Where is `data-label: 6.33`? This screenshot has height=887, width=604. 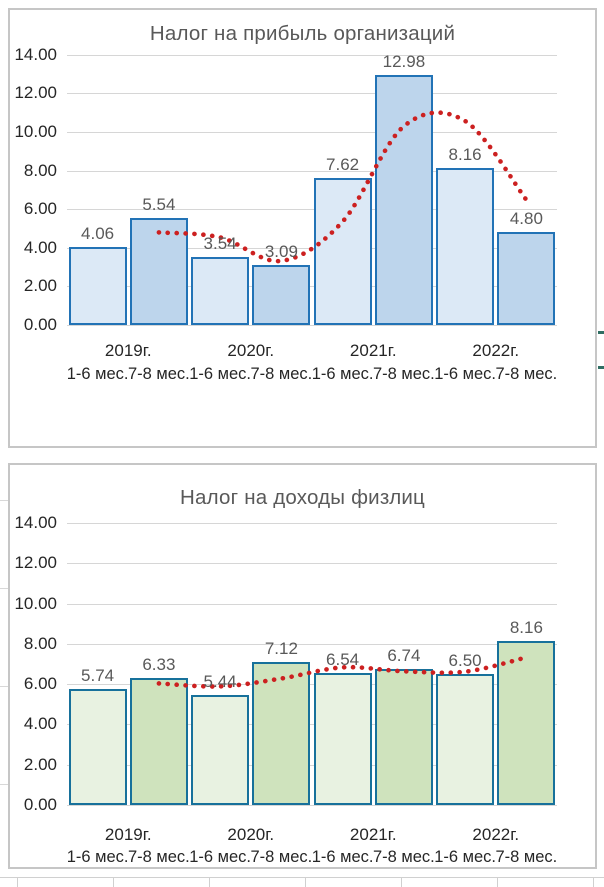 data-label: 6.33 is located at coordinates (159, 664).